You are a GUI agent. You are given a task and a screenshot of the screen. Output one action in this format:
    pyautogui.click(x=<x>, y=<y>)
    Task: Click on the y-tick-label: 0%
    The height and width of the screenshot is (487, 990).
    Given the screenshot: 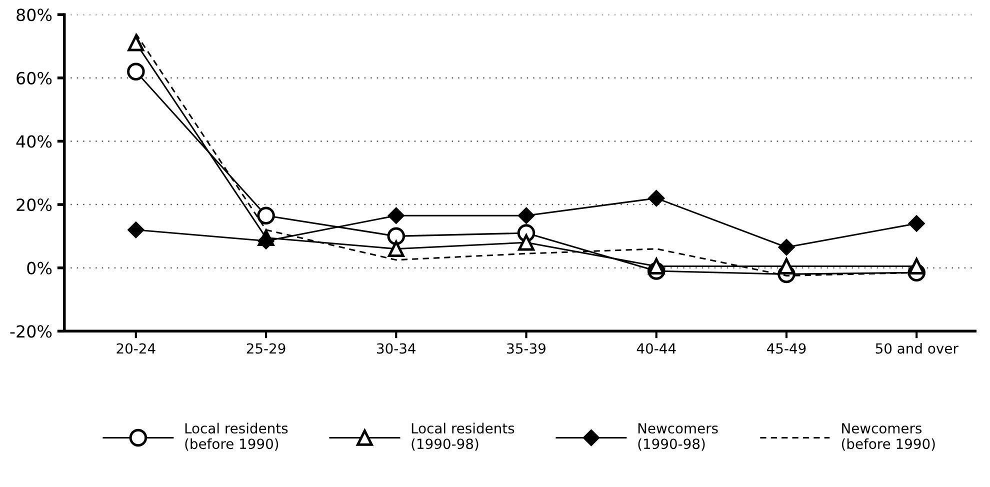 What is the action you would take?
    pyautogui.click(x=39, y=268)
    